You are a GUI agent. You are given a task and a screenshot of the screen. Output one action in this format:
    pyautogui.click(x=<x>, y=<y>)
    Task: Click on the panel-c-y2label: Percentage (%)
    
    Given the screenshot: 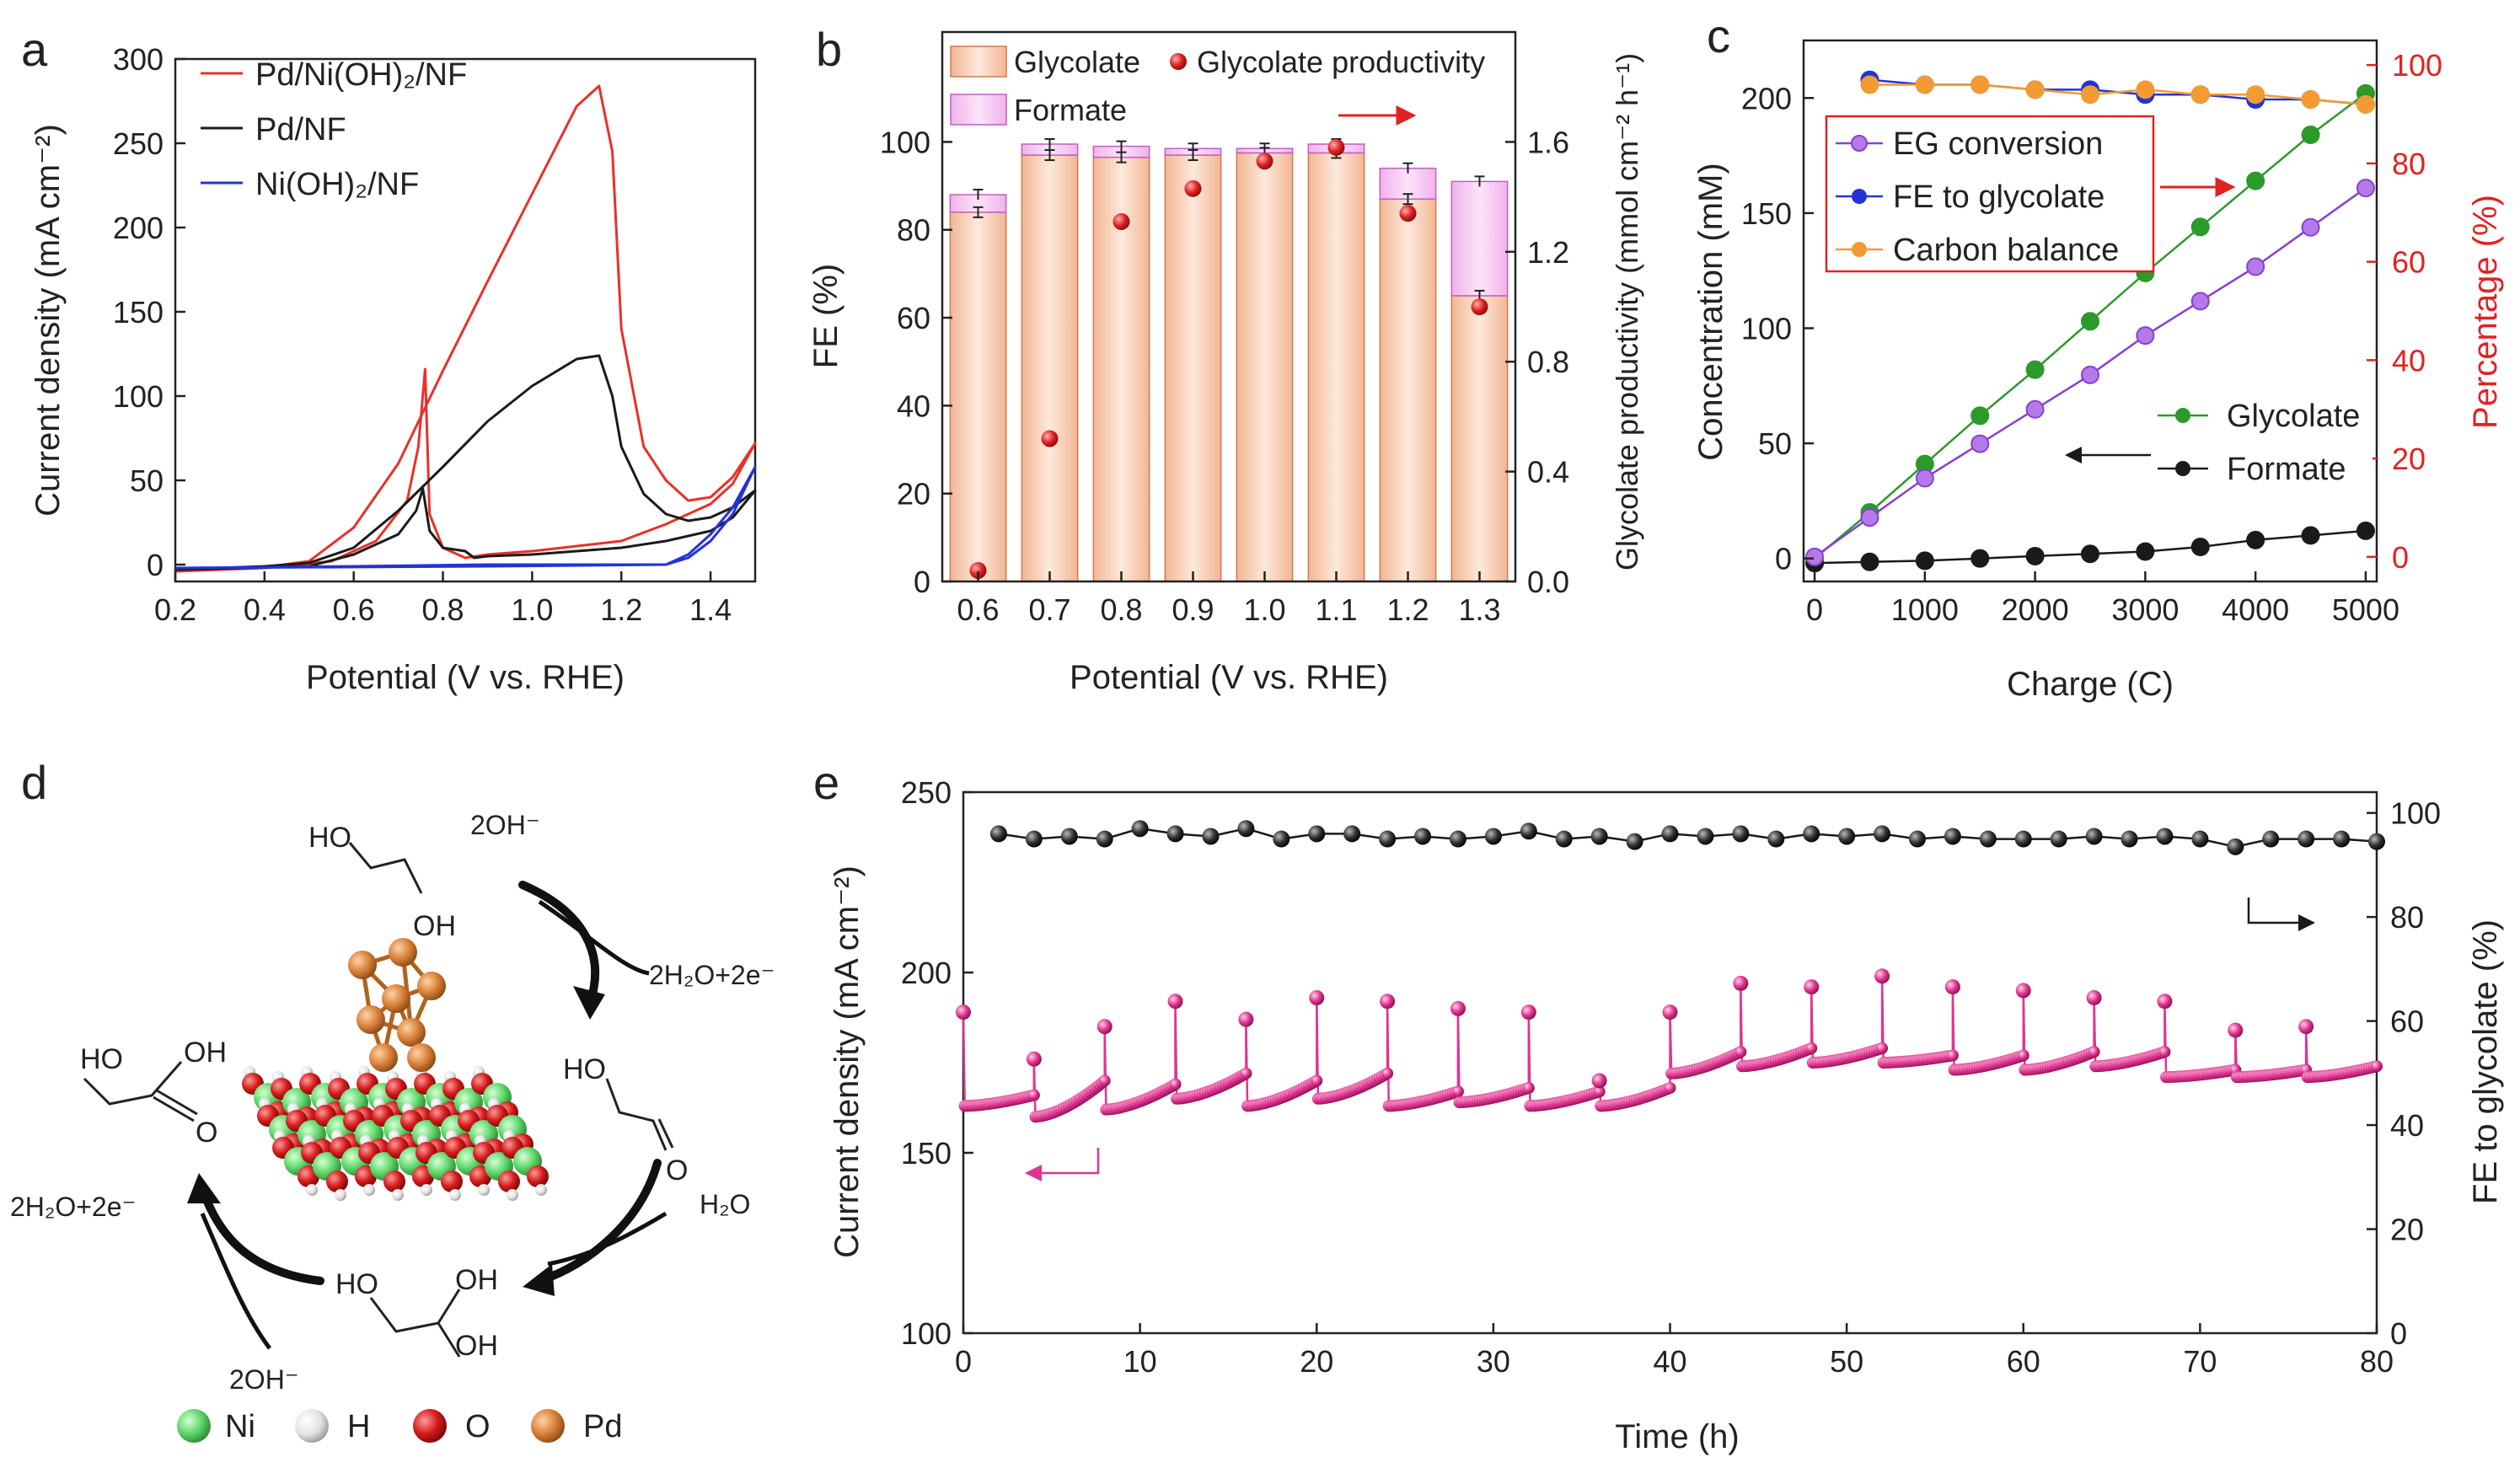 What is the action you would take?
    pyautogui.click(x=2485, y=312)
    